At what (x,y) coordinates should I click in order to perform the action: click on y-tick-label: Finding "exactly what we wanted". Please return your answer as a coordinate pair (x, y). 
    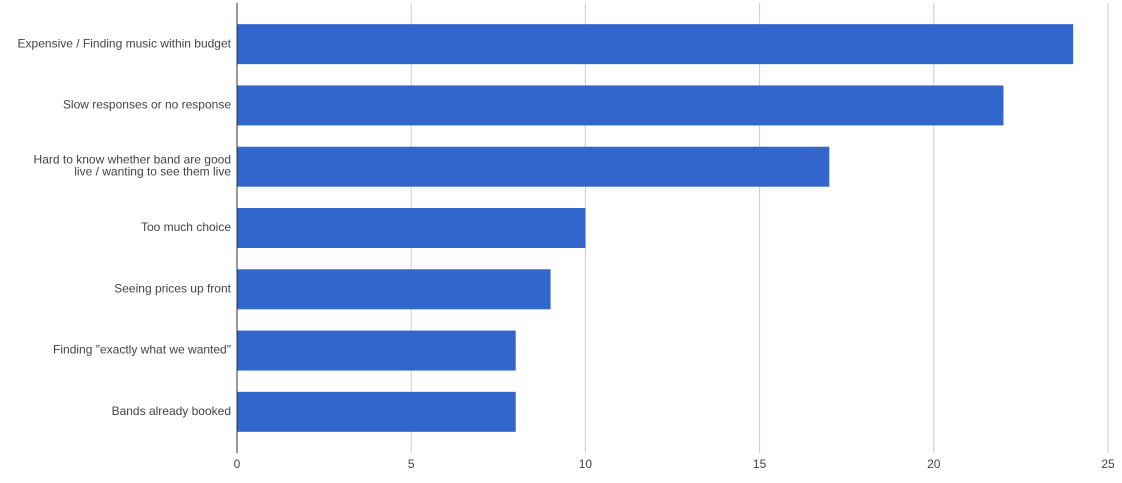
    Looking at the image, I should click on (142, 350).